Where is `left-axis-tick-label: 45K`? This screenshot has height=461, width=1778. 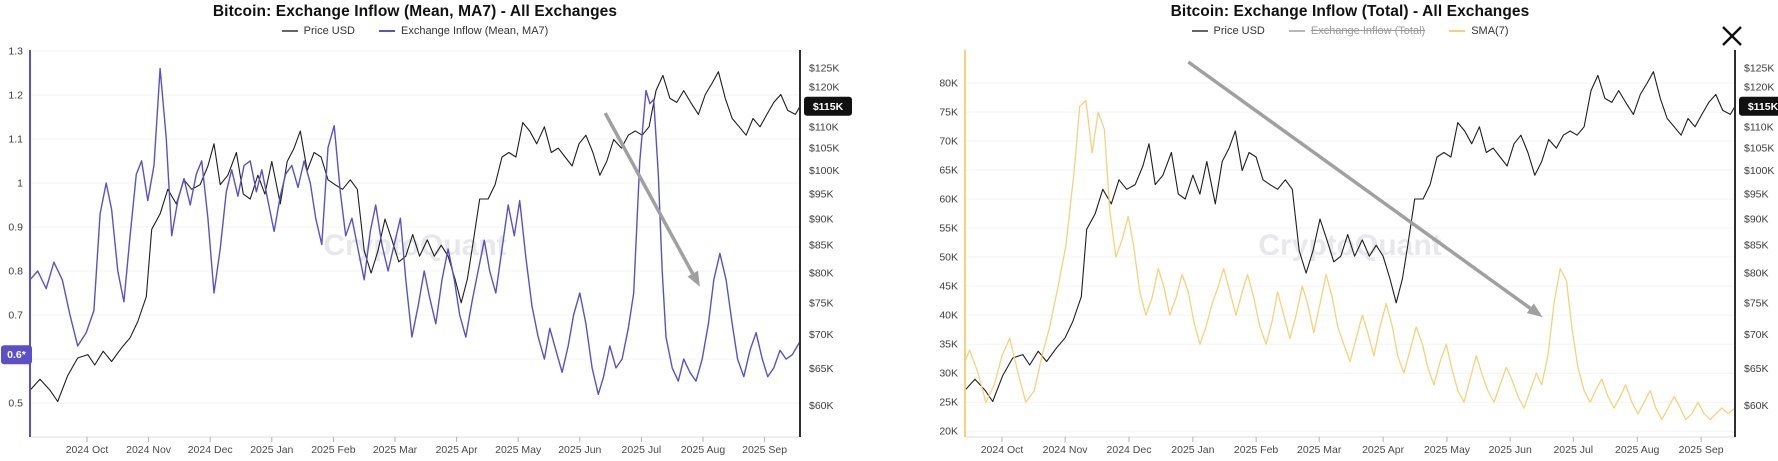 left-axis-tick-label: 45K is located at coordinates (948, 287).